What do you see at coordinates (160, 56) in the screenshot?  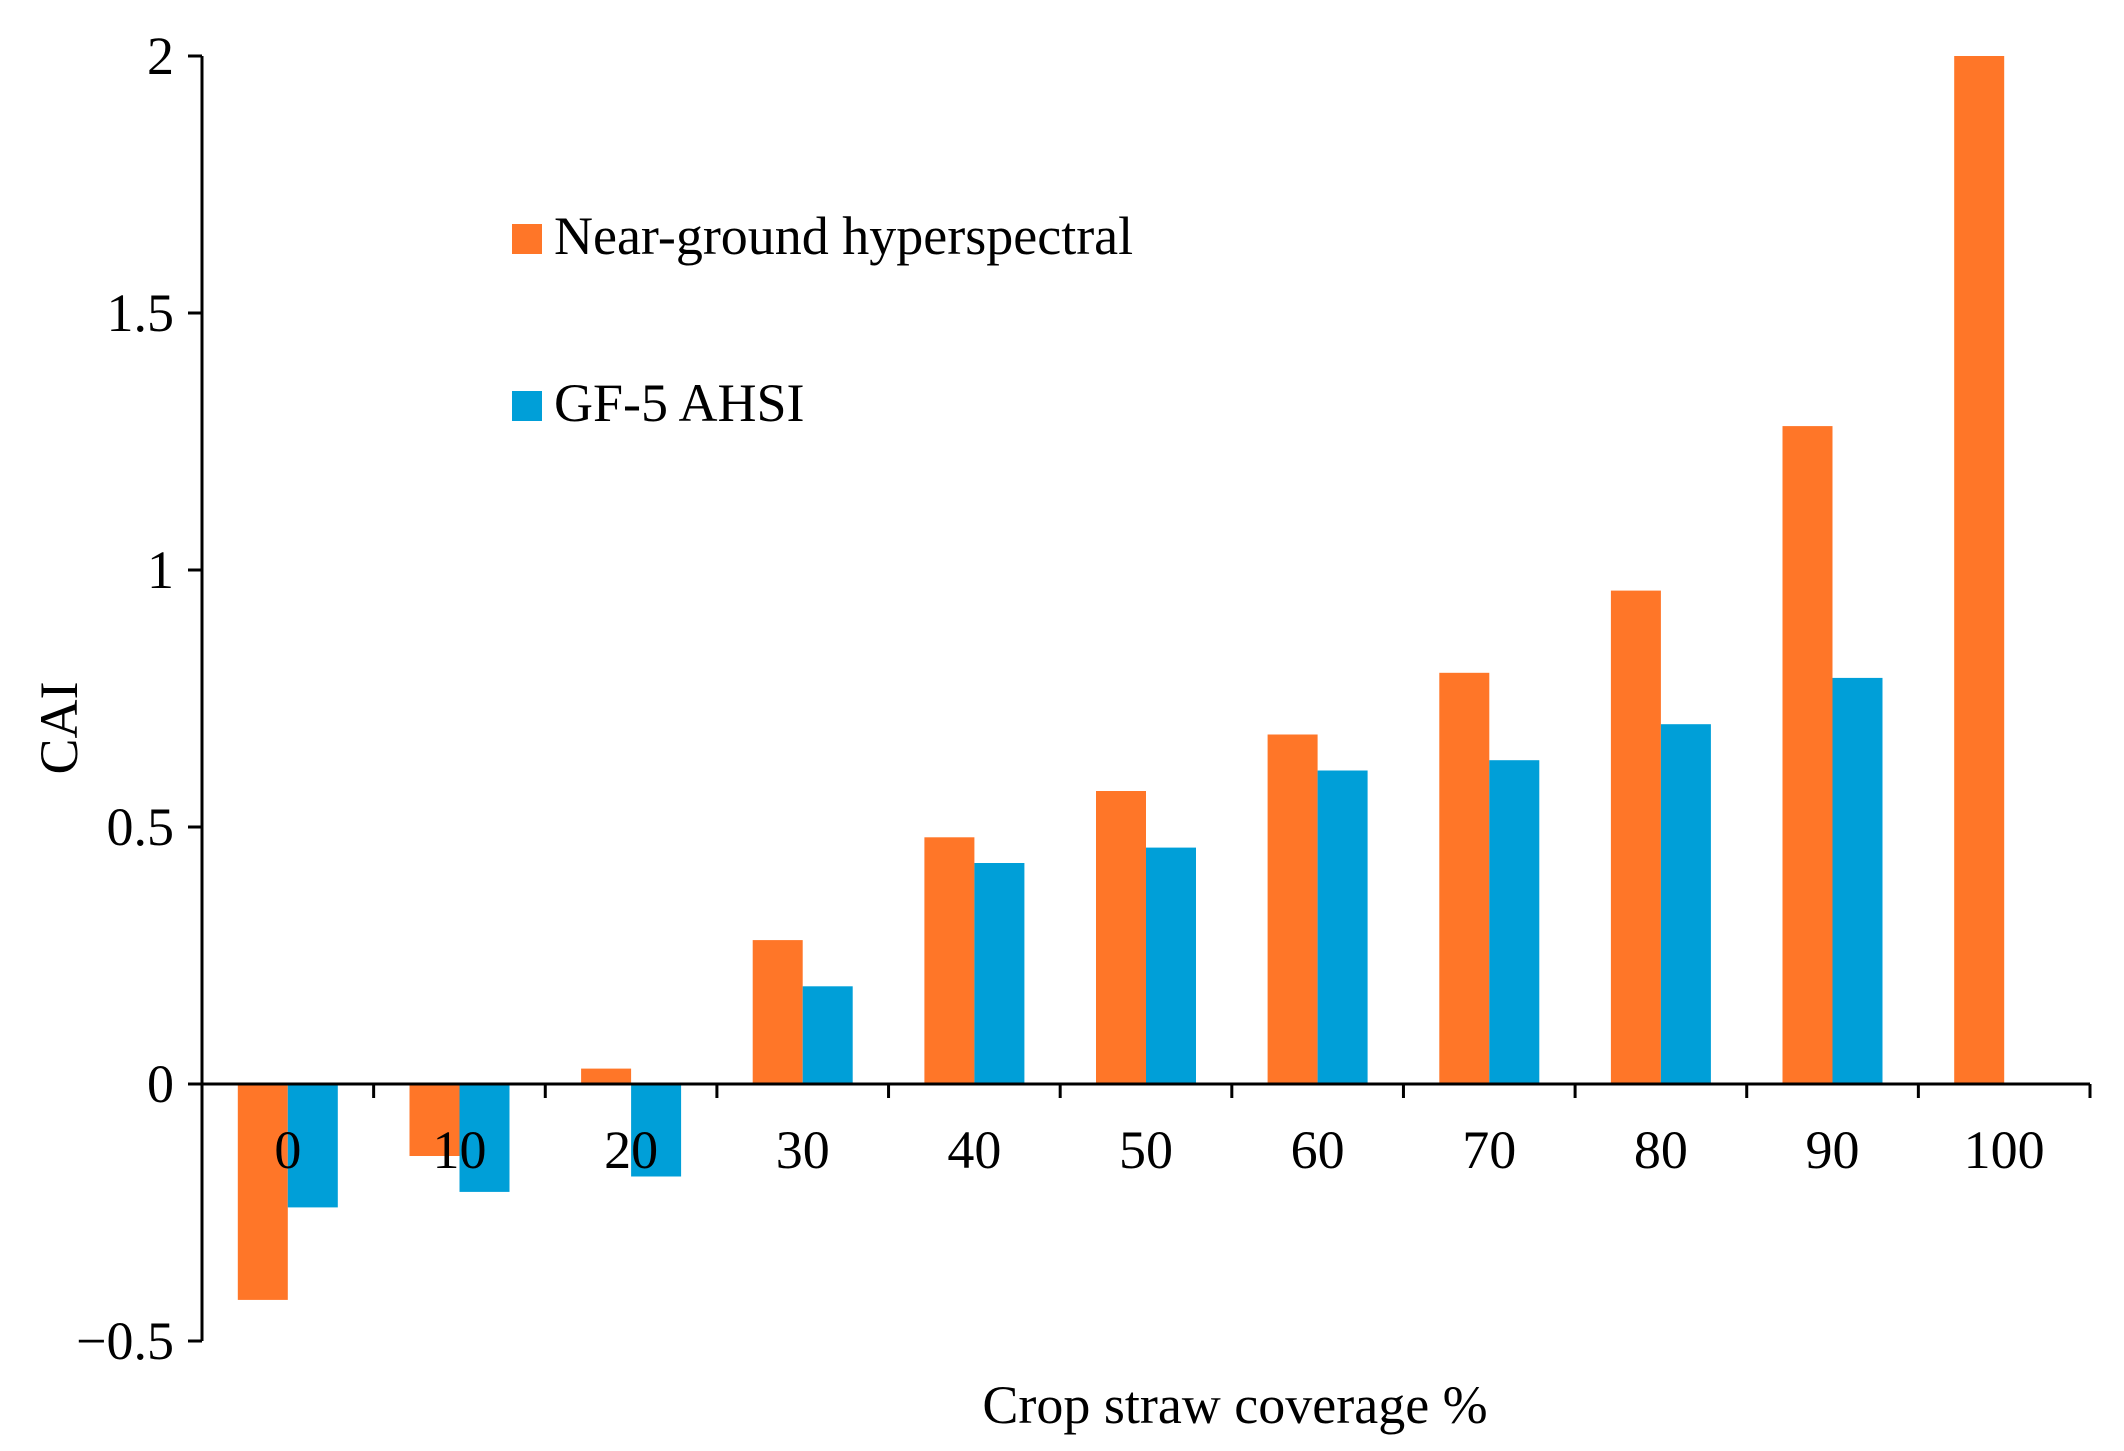 I see `y-tick-label: 2` at bounding box center [160, 56].